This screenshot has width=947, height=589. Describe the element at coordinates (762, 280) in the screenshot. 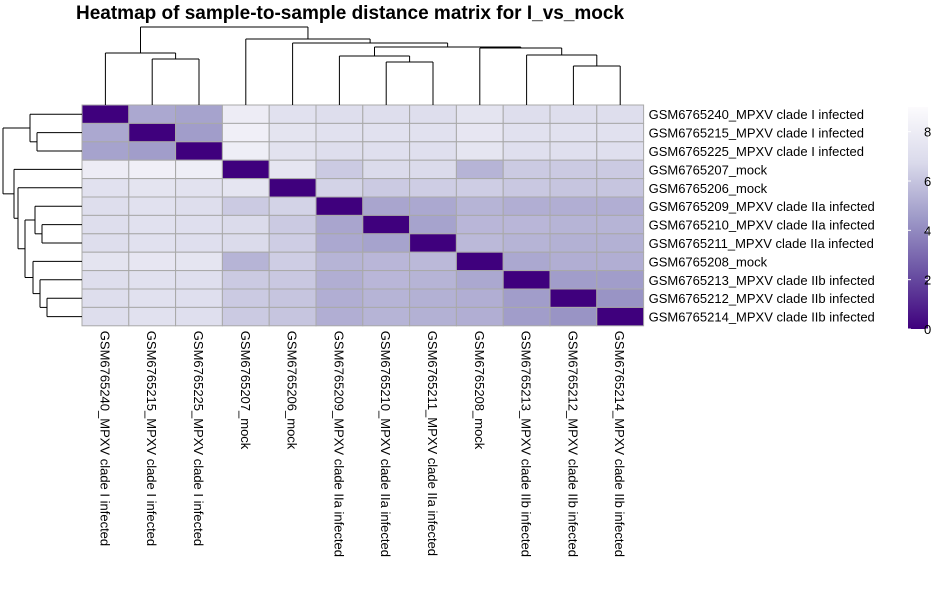

I see `row-label: GSM6765213_MPXV clade IIb infected` at that location.